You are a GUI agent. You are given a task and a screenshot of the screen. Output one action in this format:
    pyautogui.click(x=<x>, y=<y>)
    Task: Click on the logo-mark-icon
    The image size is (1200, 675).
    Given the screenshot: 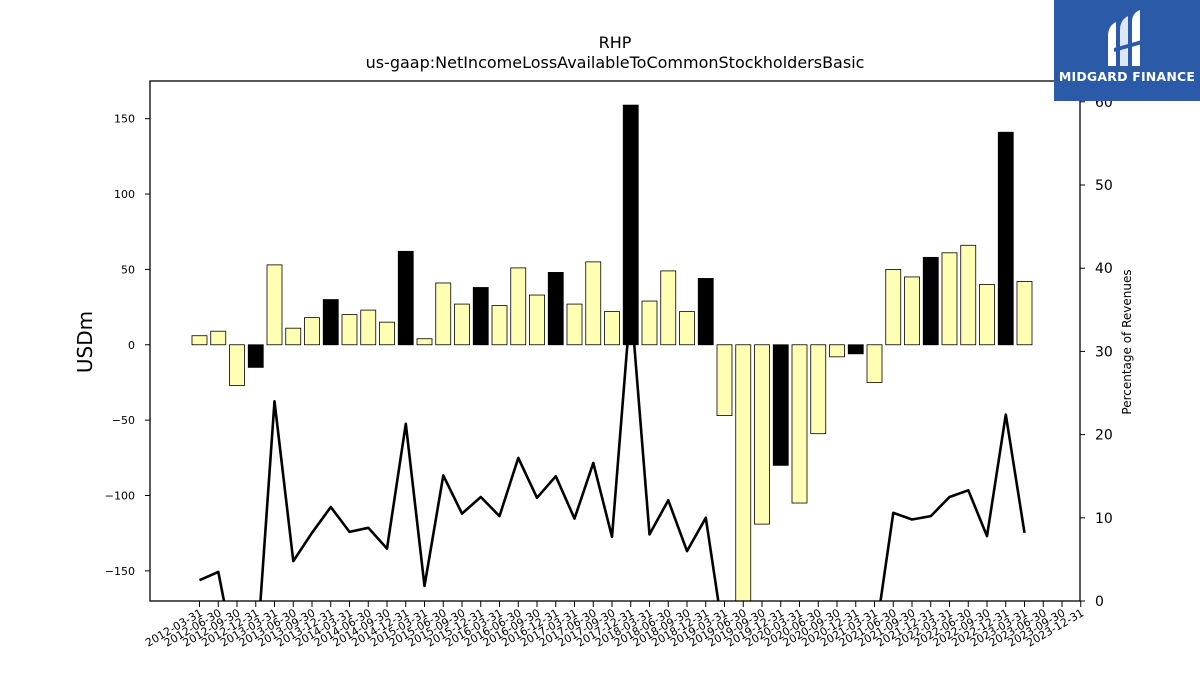 What is the action you would take?
    pyautogui.click(x=1125, y=38)
    